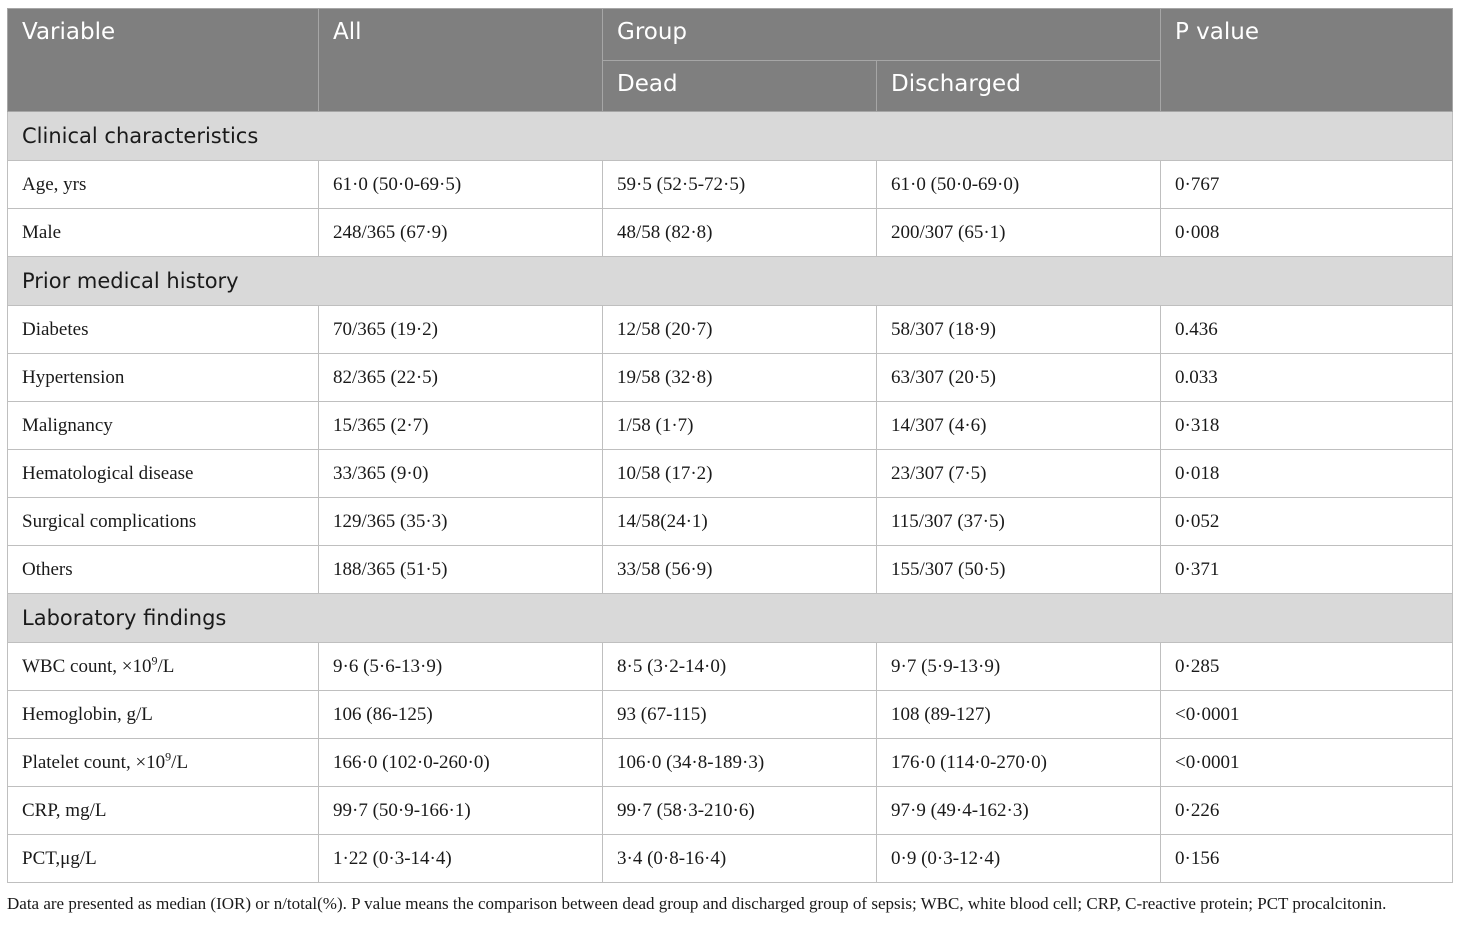 Image resolution: width=1460 pixels, height=951 pixels. What do you see at coordinates (1306, 858) in the screenshot?
I see `cell-p-value: 0·156` at bounding box center [1306, 858].